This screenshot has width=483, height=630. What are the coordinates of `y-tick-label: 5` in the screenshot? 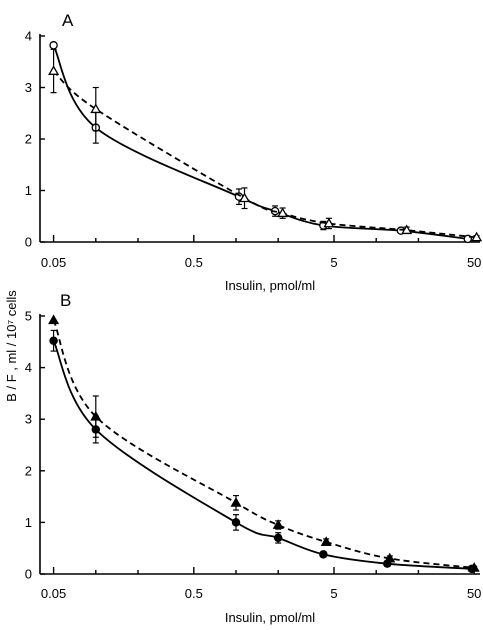 It's located at (28, 316).